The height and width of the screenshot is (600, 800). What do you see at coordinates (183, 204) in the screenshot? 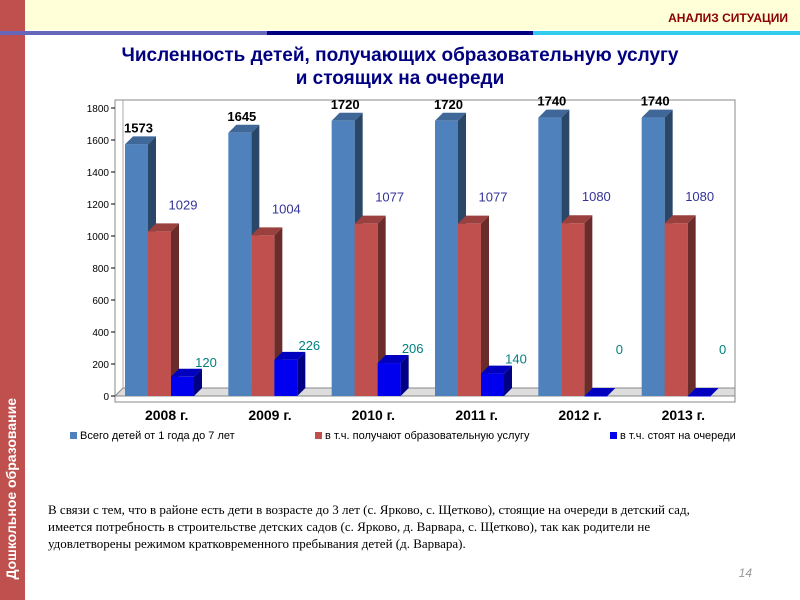
I see `data-label: 1029` at bounding box center [183, 204].